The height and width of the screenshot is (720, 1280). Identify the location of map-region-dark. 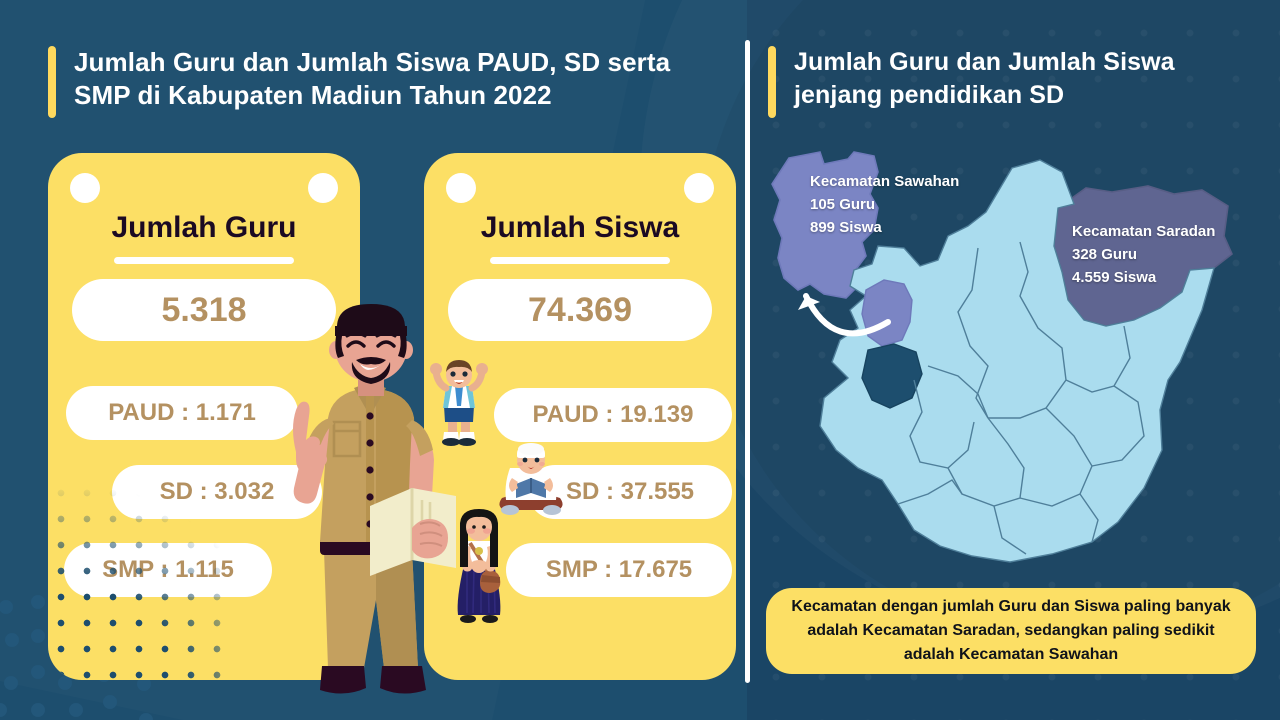
(892, 376).